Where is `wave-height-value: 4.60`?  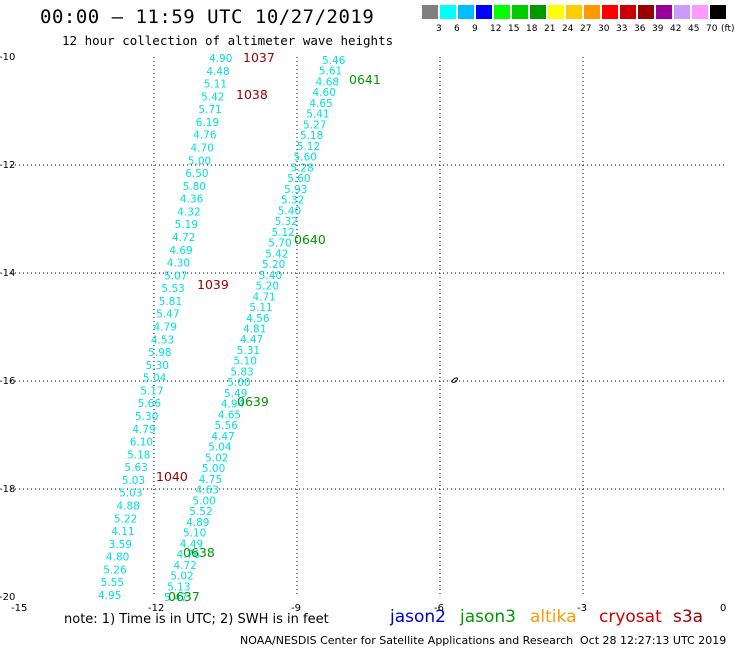 wave-height-value: 4.60 is located at coordinates (324, 93).